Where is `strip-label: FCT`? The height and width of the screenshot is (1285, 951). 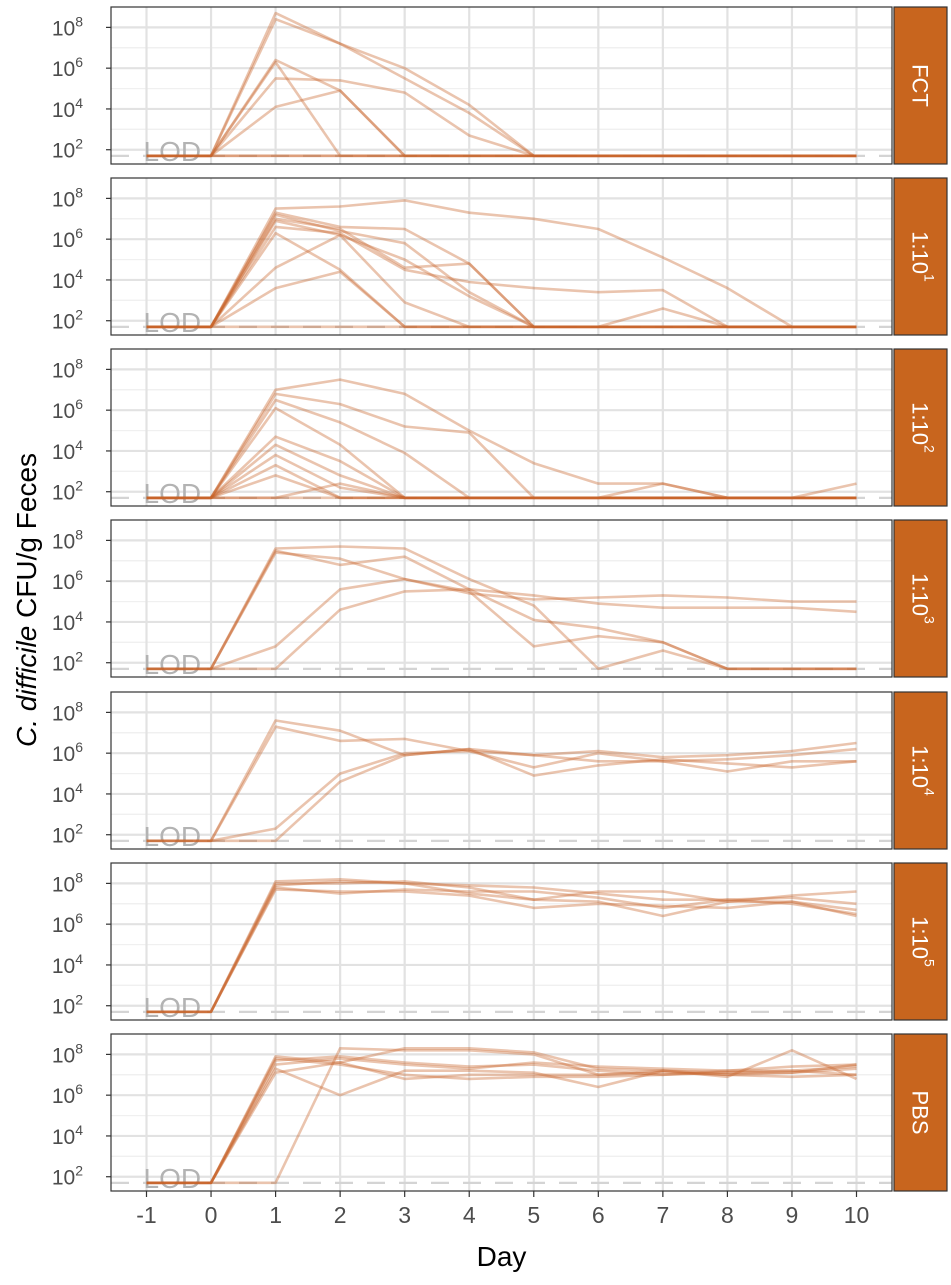 strip-label: FCT is located at coordinates (920, 85).